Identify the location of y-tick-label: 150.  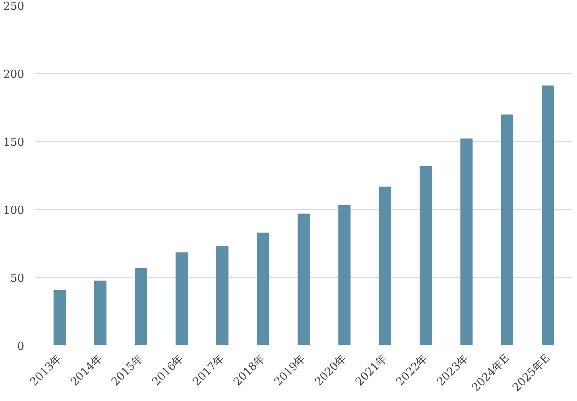
(14, 142).